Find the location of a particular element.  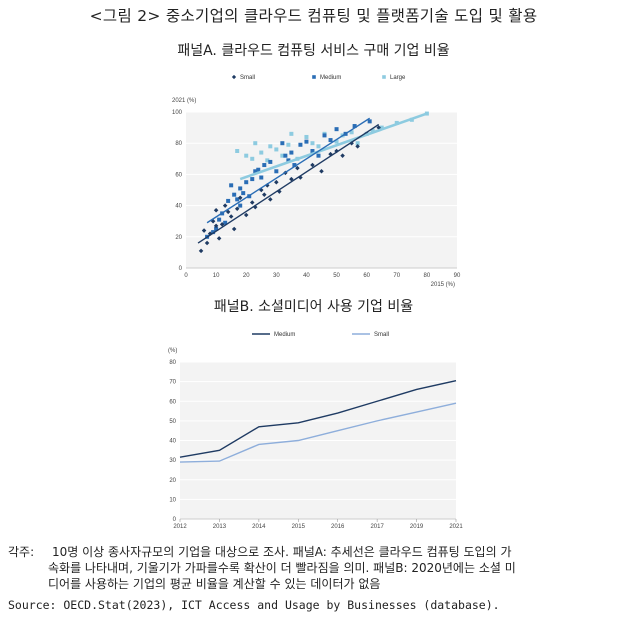

y-tick-label-b: 50 is located at coordinates (172, 422).